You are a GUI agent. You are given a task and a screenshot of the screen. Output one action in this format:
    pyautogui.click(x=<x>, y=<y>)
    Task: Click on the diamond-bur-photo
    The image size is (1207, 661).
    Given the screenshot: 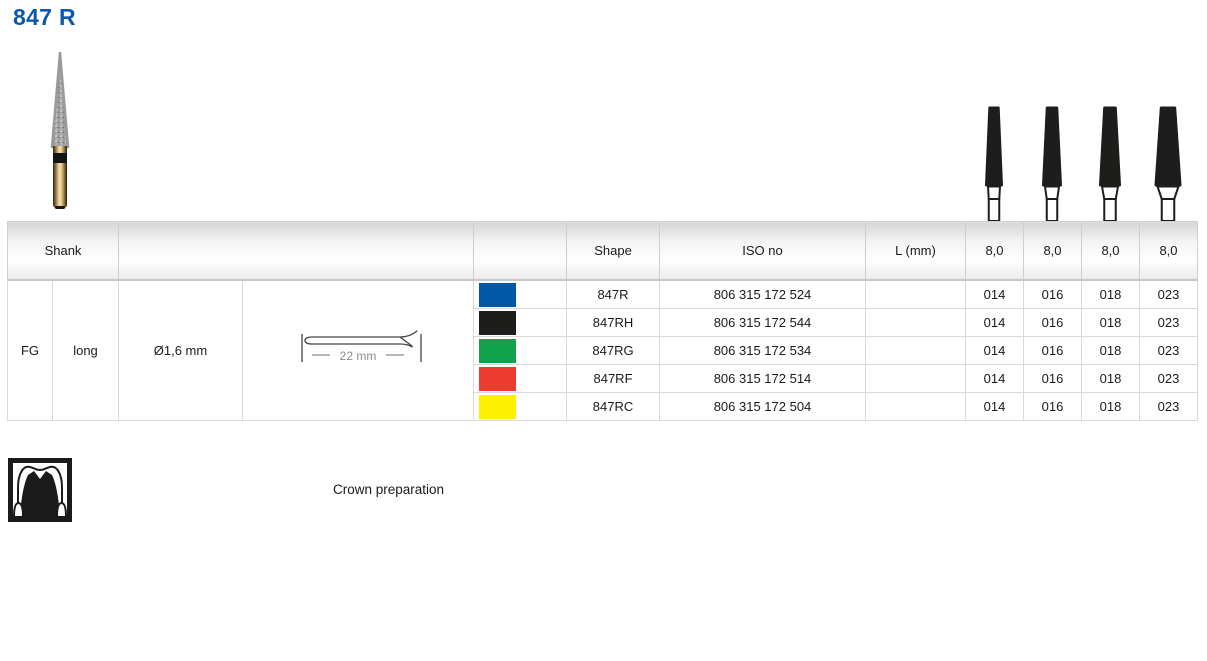 What is the action you would take?
    pyautogui.click(x=60, y=130)
    